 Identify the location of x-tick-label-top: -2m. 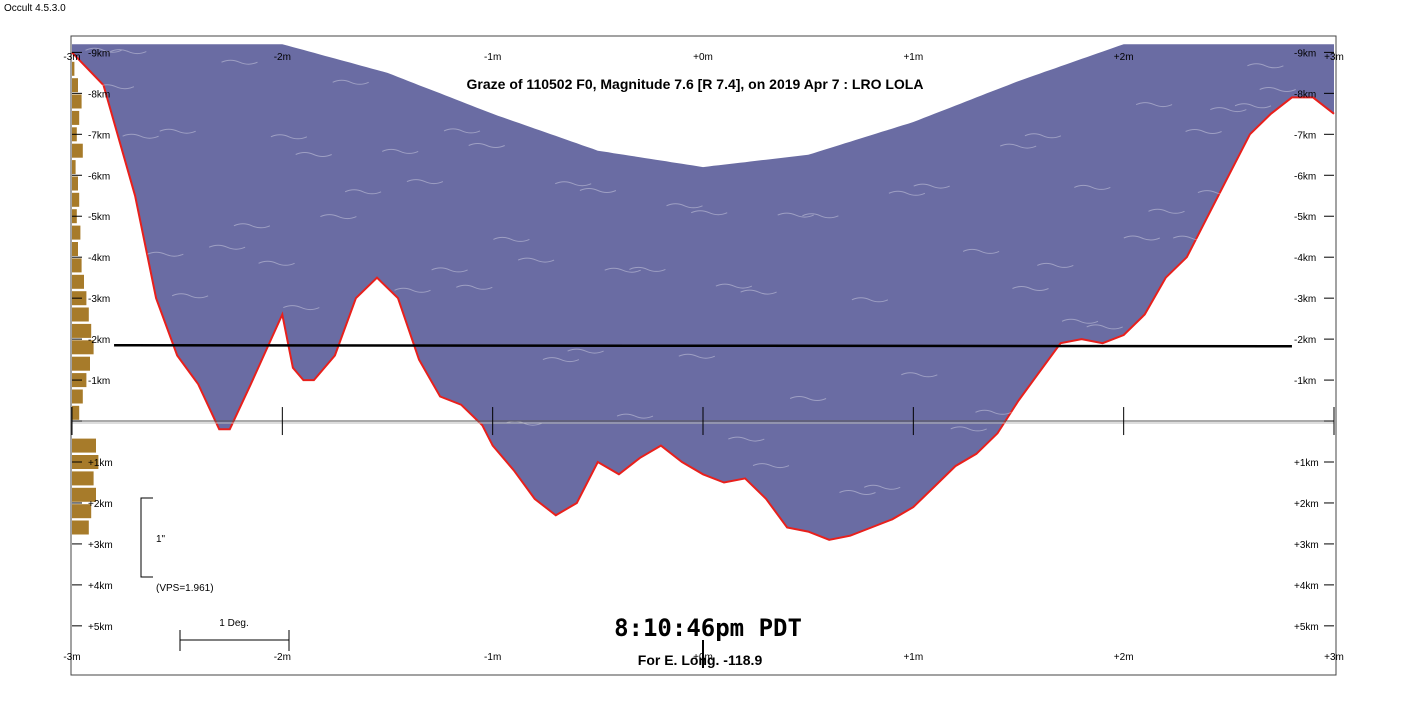
(282, 57).